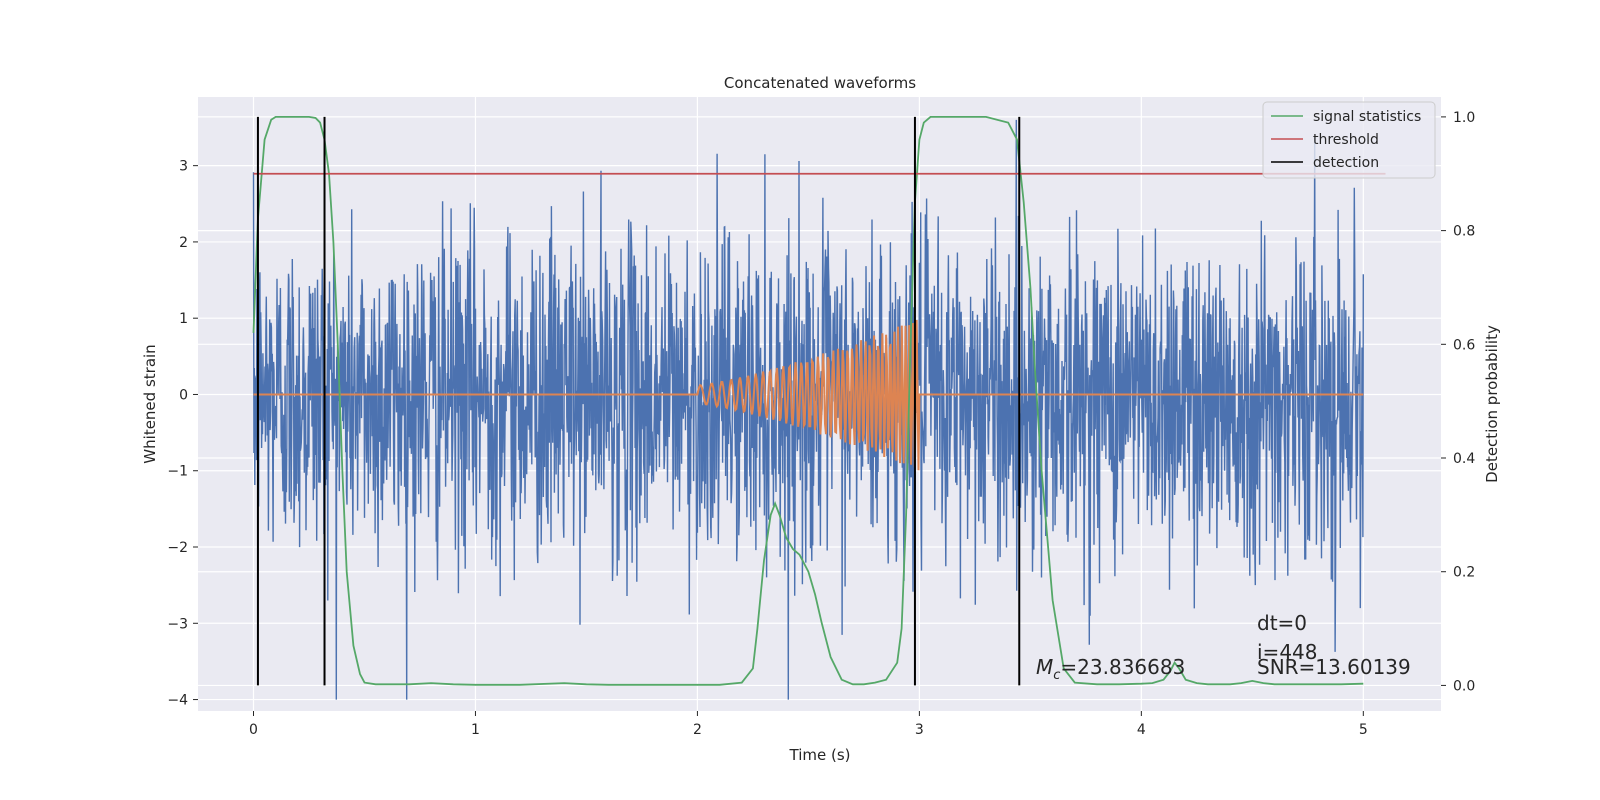 The width and height of the screenshot is (1600, 800). I want to click on x-tick-label: 3, so click(919, 730).